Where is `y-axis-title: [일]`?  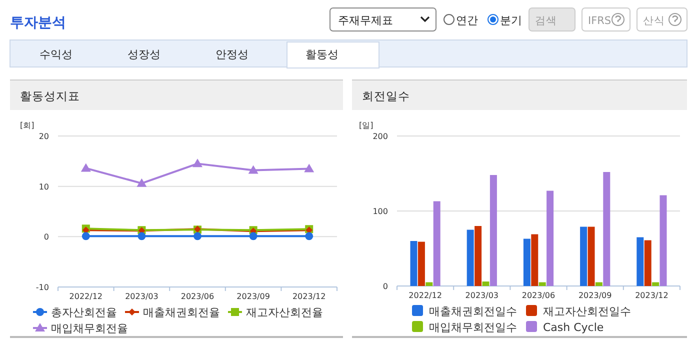 y-axis-title: [일] is located at coordinates (366, 125).